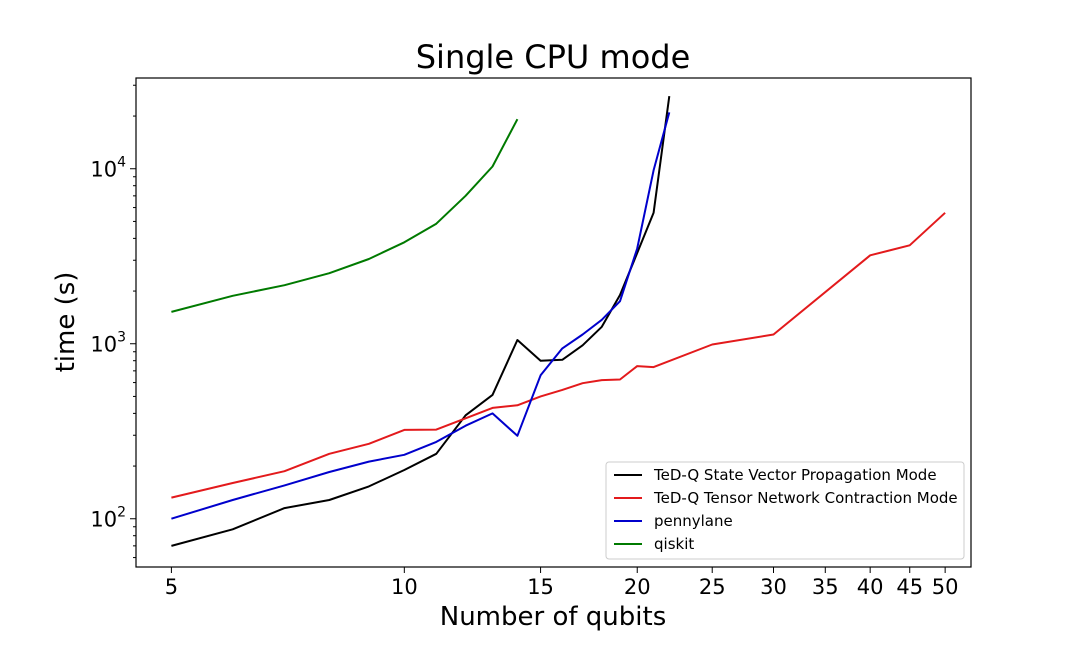  What do you see at coordinates (121, 338) in the screenshot?
I see `y-tick-exponent: 3` at bounding box center [121, 338].